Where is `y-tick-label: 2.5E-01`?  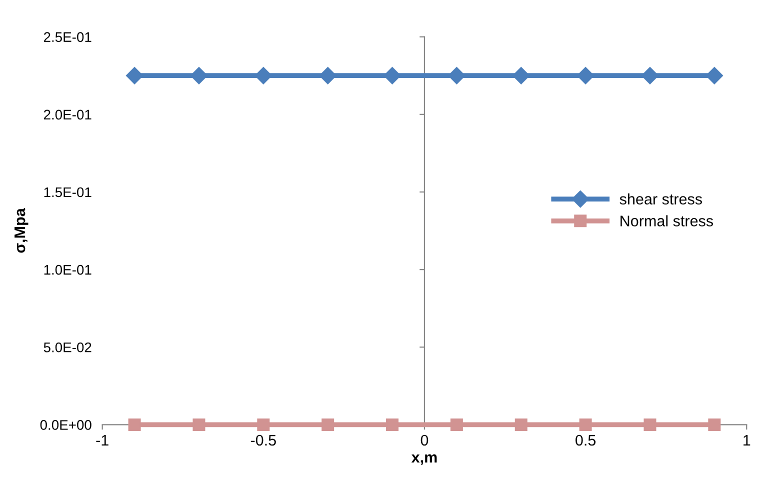 y-tick-label: 2.5E-01 is located at coordinates (68, 37).